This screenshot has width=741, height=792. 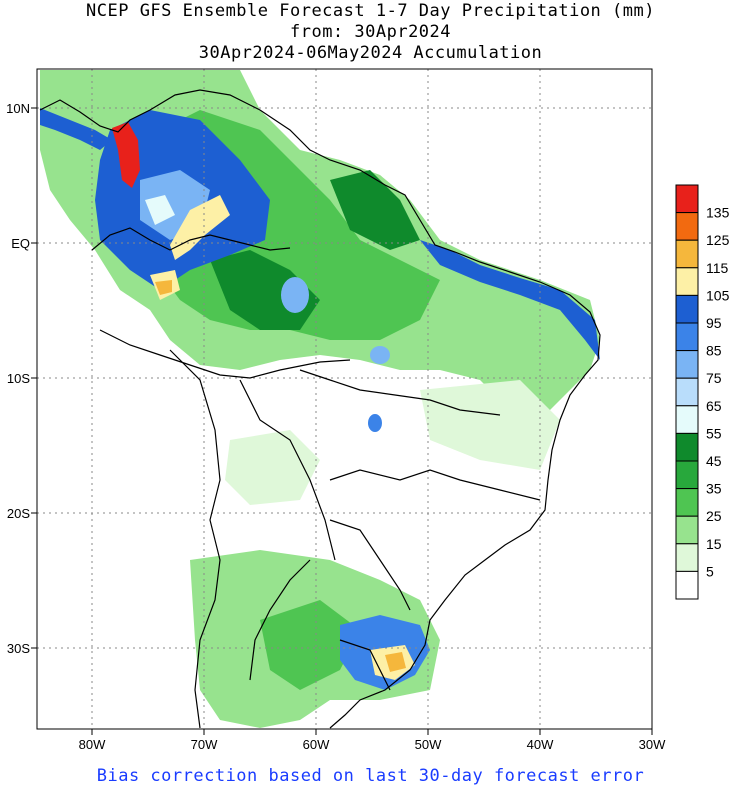 I want to click on lat-label: EQ, so click(x=20, y=243).